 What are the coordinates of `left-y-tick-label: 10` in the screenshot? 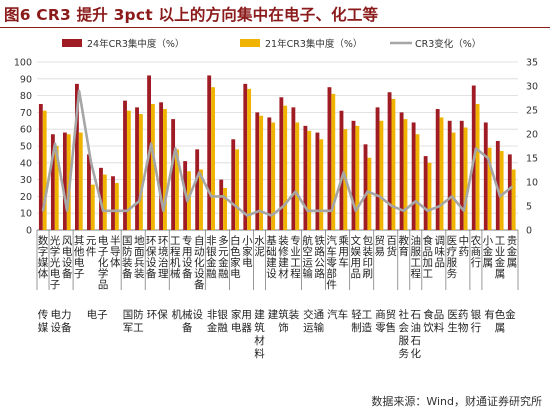 It's located at (26, 214).